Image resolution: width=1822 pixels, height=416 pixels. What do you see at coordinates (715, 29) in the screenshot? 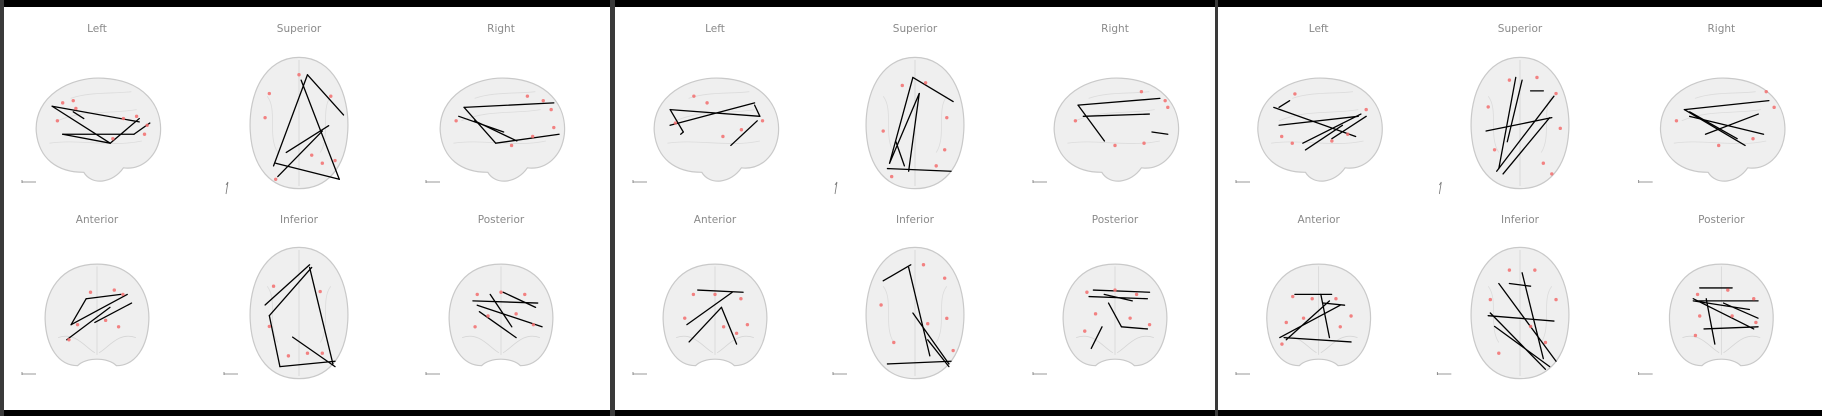
I see `view-title: Left` at bounding box center [715, 29].